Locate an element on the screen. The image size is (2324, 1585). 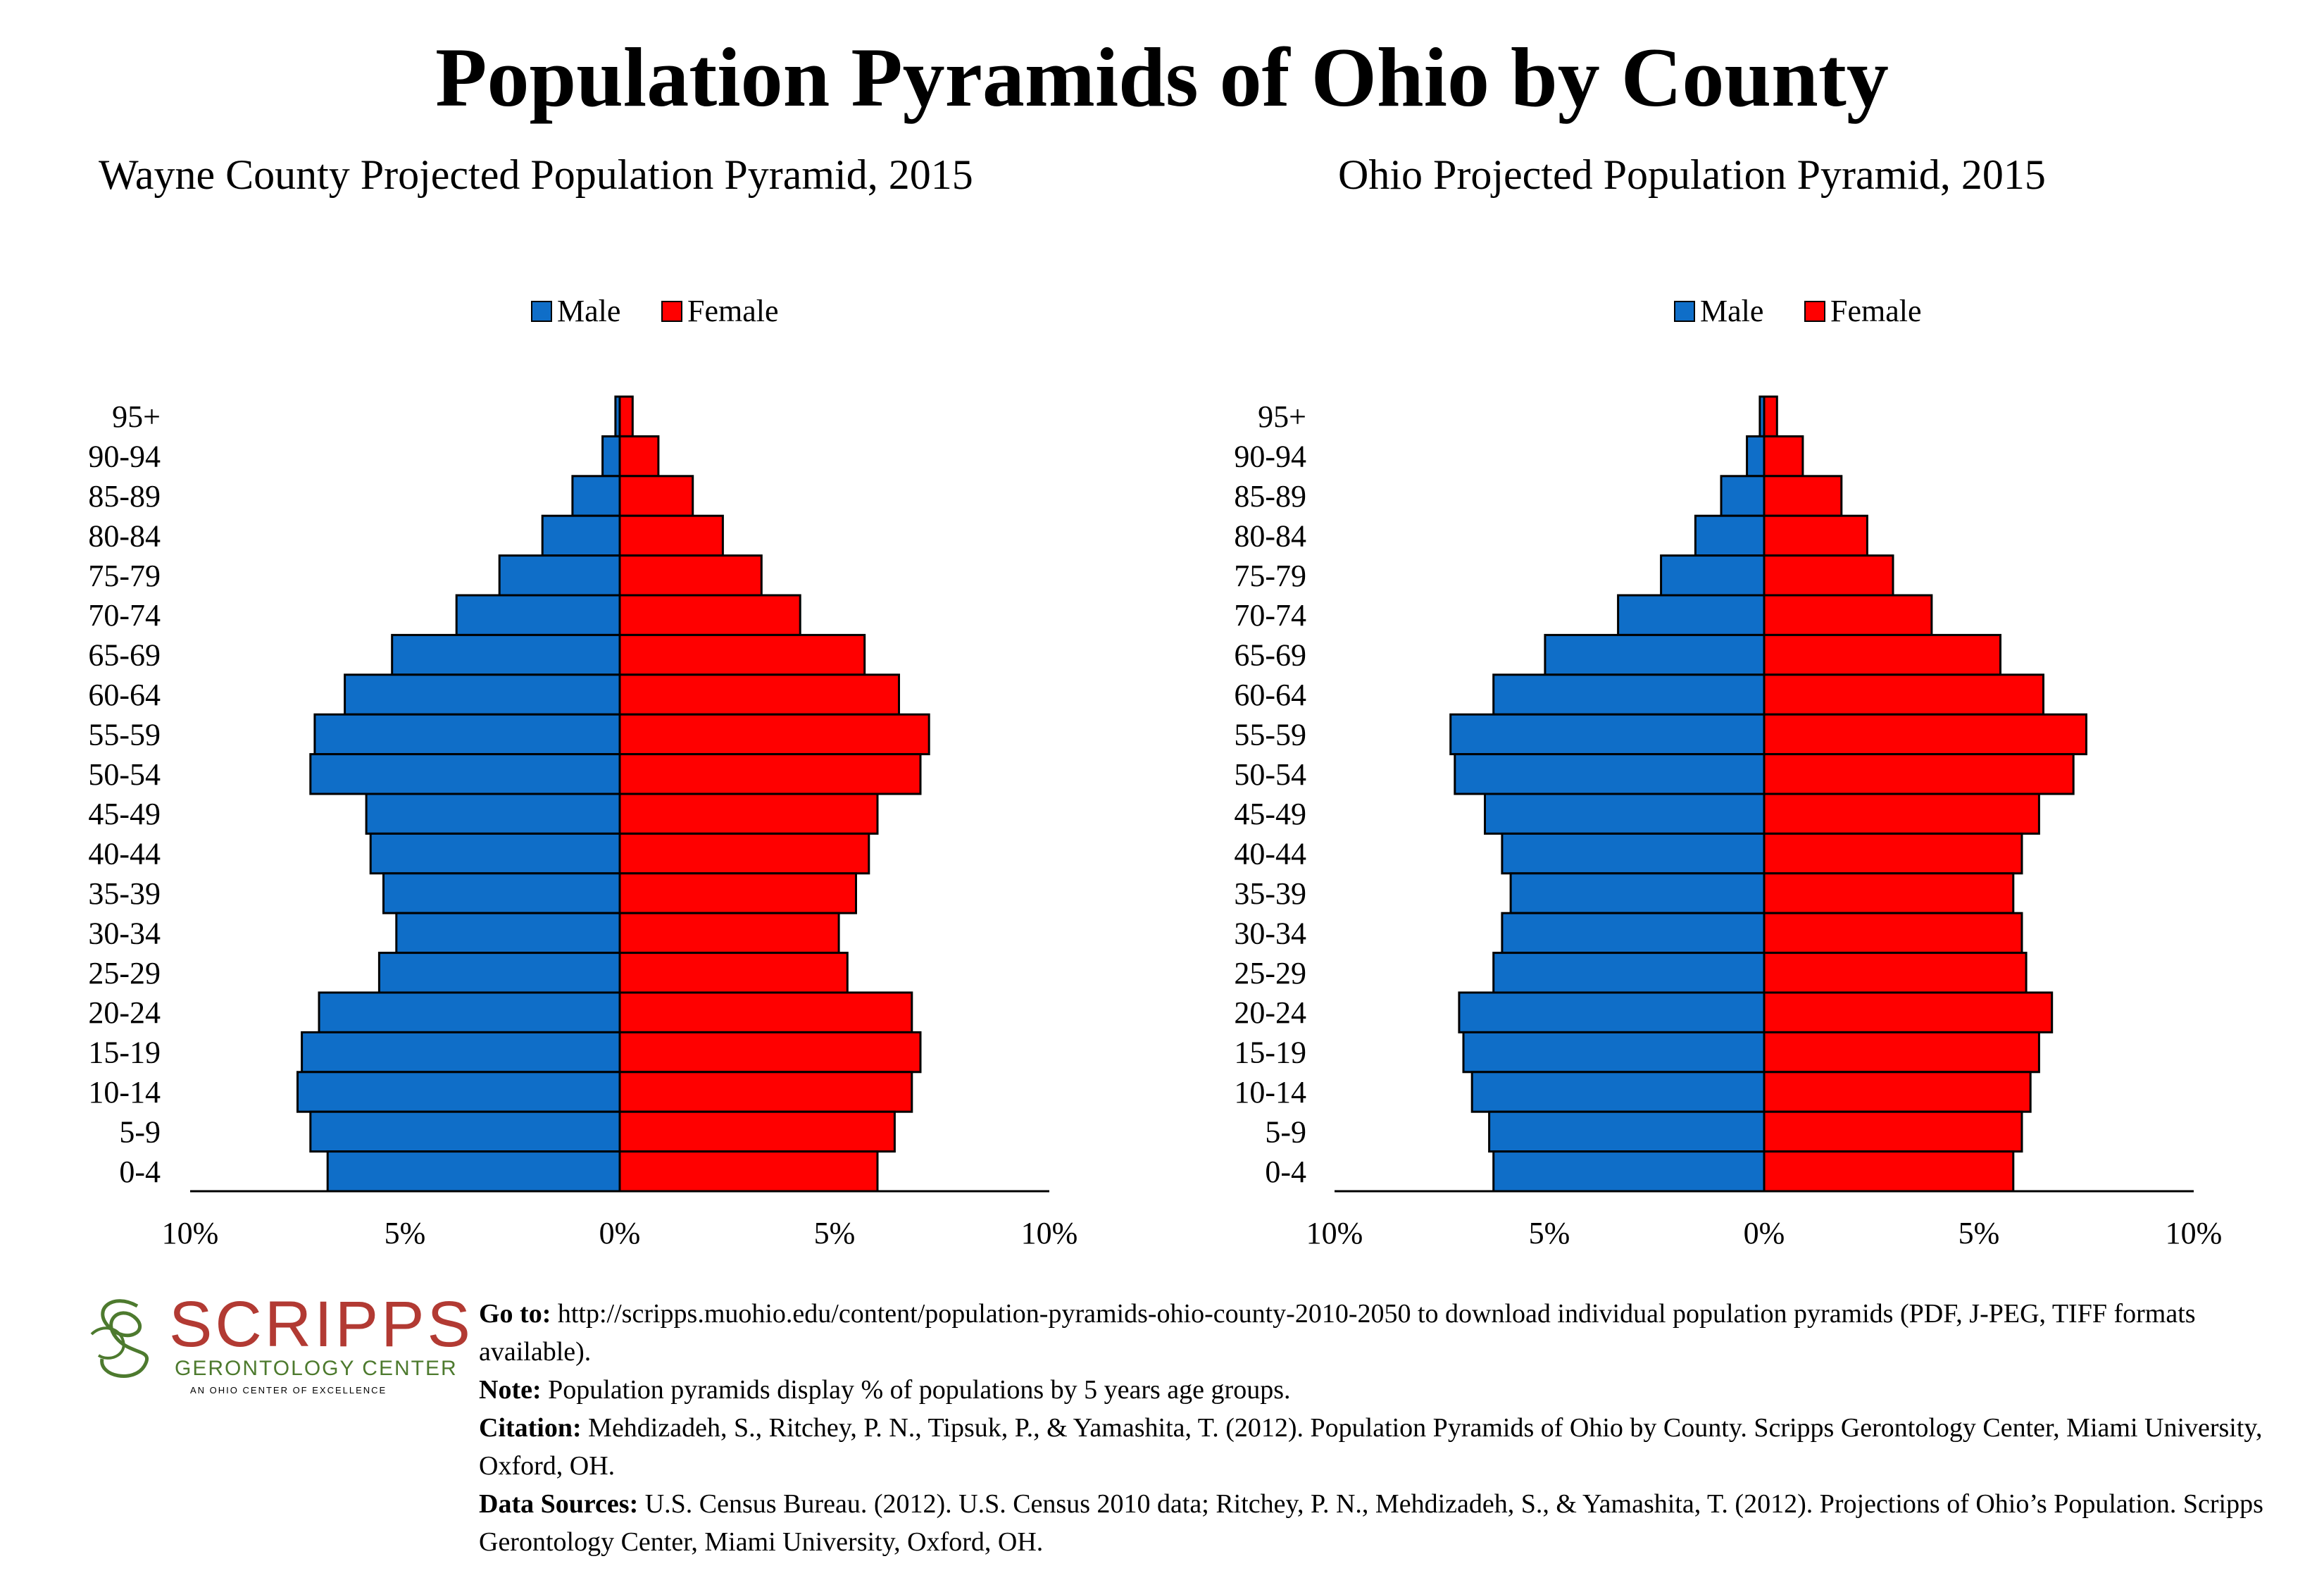
age-group-label: 15-19 is located at coordinates (1270, 1053).